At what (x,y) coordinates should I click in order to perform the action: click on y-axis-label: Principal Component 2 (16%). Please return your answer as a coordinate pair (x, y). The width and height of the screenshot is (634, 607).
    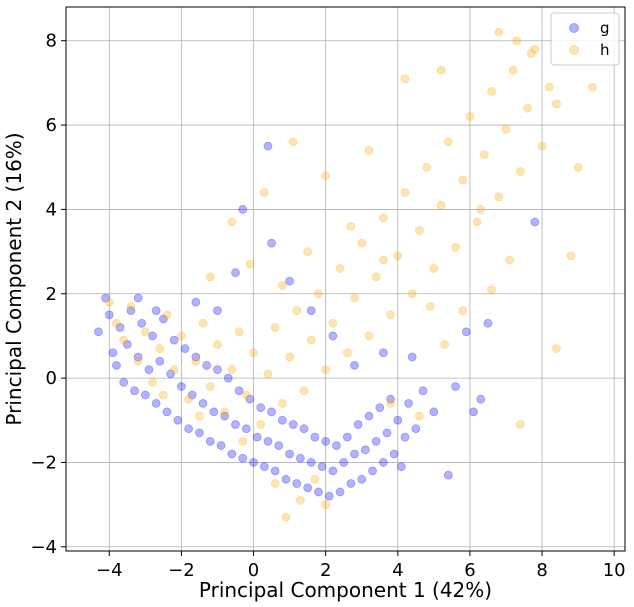
    Looking at the image, I should click on (14, 278).